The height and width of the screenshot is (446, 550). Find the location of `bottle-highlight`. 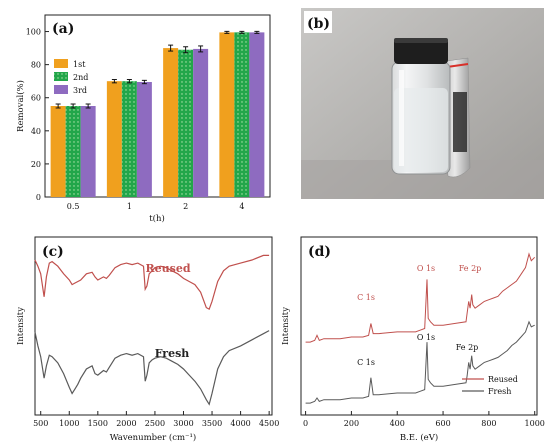

bottle-highlight is located at coordinates (401, 118).